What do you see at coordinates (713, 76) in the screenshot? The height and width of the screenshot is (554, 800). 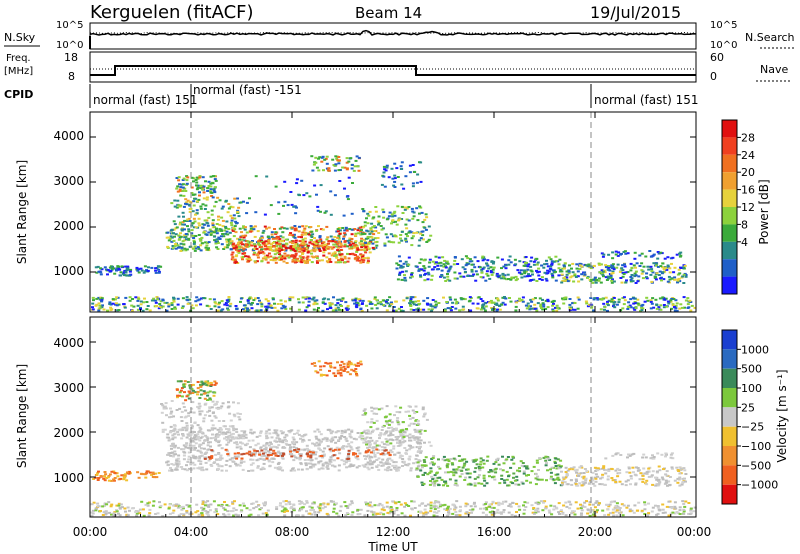 I see `nave-bottom-tick: 0` at bounding box center [713, 76].